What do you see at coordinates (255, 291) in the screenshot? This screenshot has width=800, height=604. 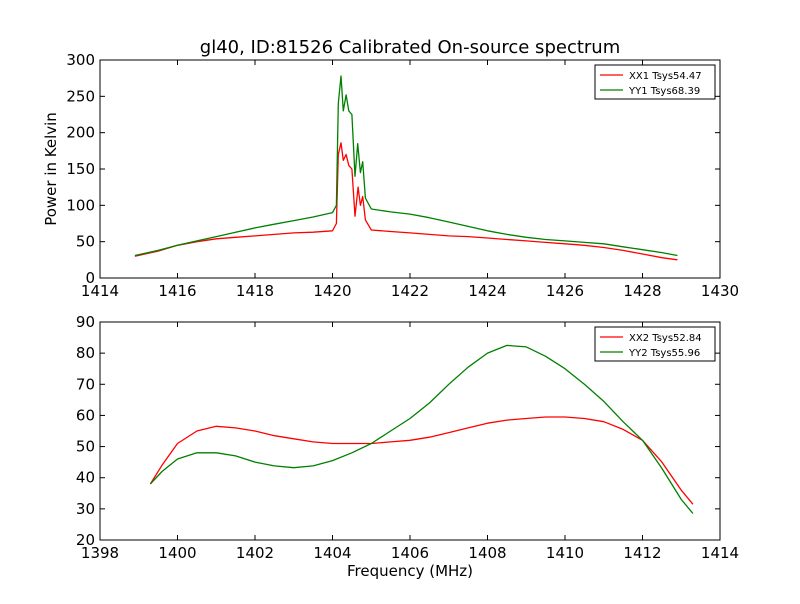 I see `x-tick-label: 1418` at bounding box center [255, 291].